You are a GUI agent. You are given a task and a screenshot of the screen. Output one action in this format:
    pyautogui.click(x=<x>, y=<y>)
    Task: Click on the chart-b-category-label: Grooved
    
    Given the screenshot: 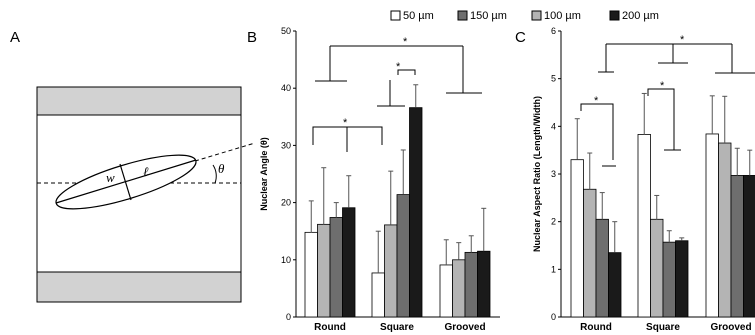 What is the action you would take?
    pyautogui.click(x=464, y=327)
    